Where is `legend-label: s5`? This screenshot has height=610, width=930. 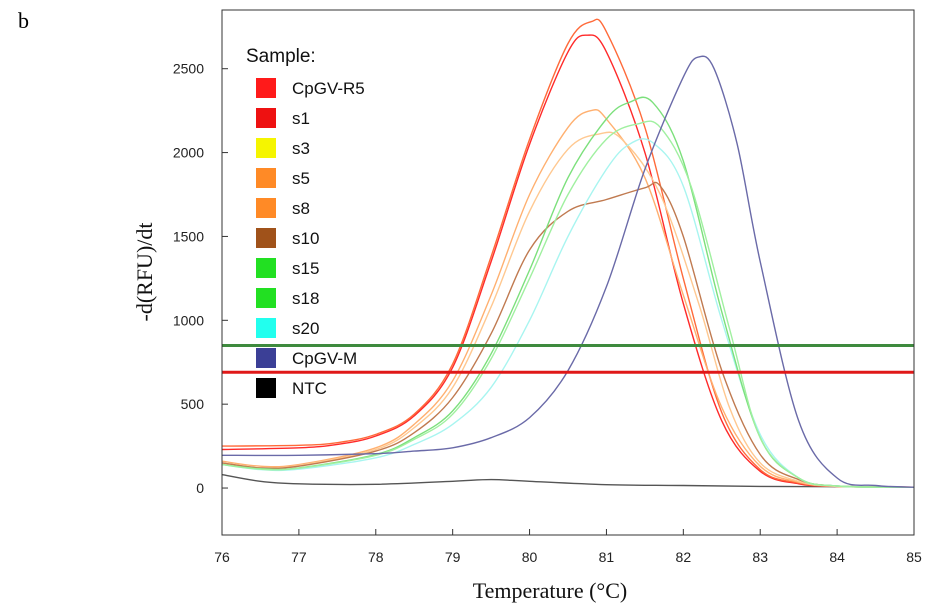
legend-label: s5 is located at coordinates (301, 178).